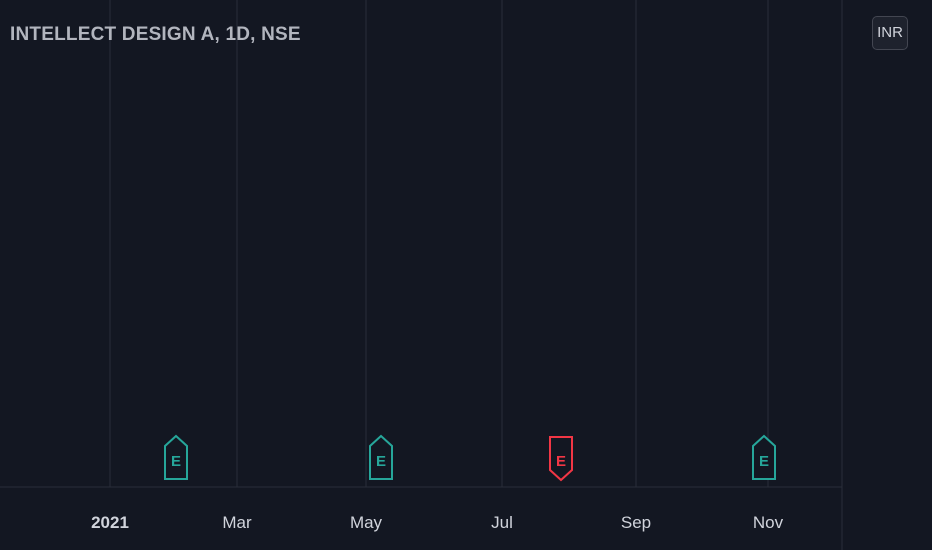  Describe the element at coordinates (502, 522) in the screenshot. I see `time-tick-label: Jul` at that location.